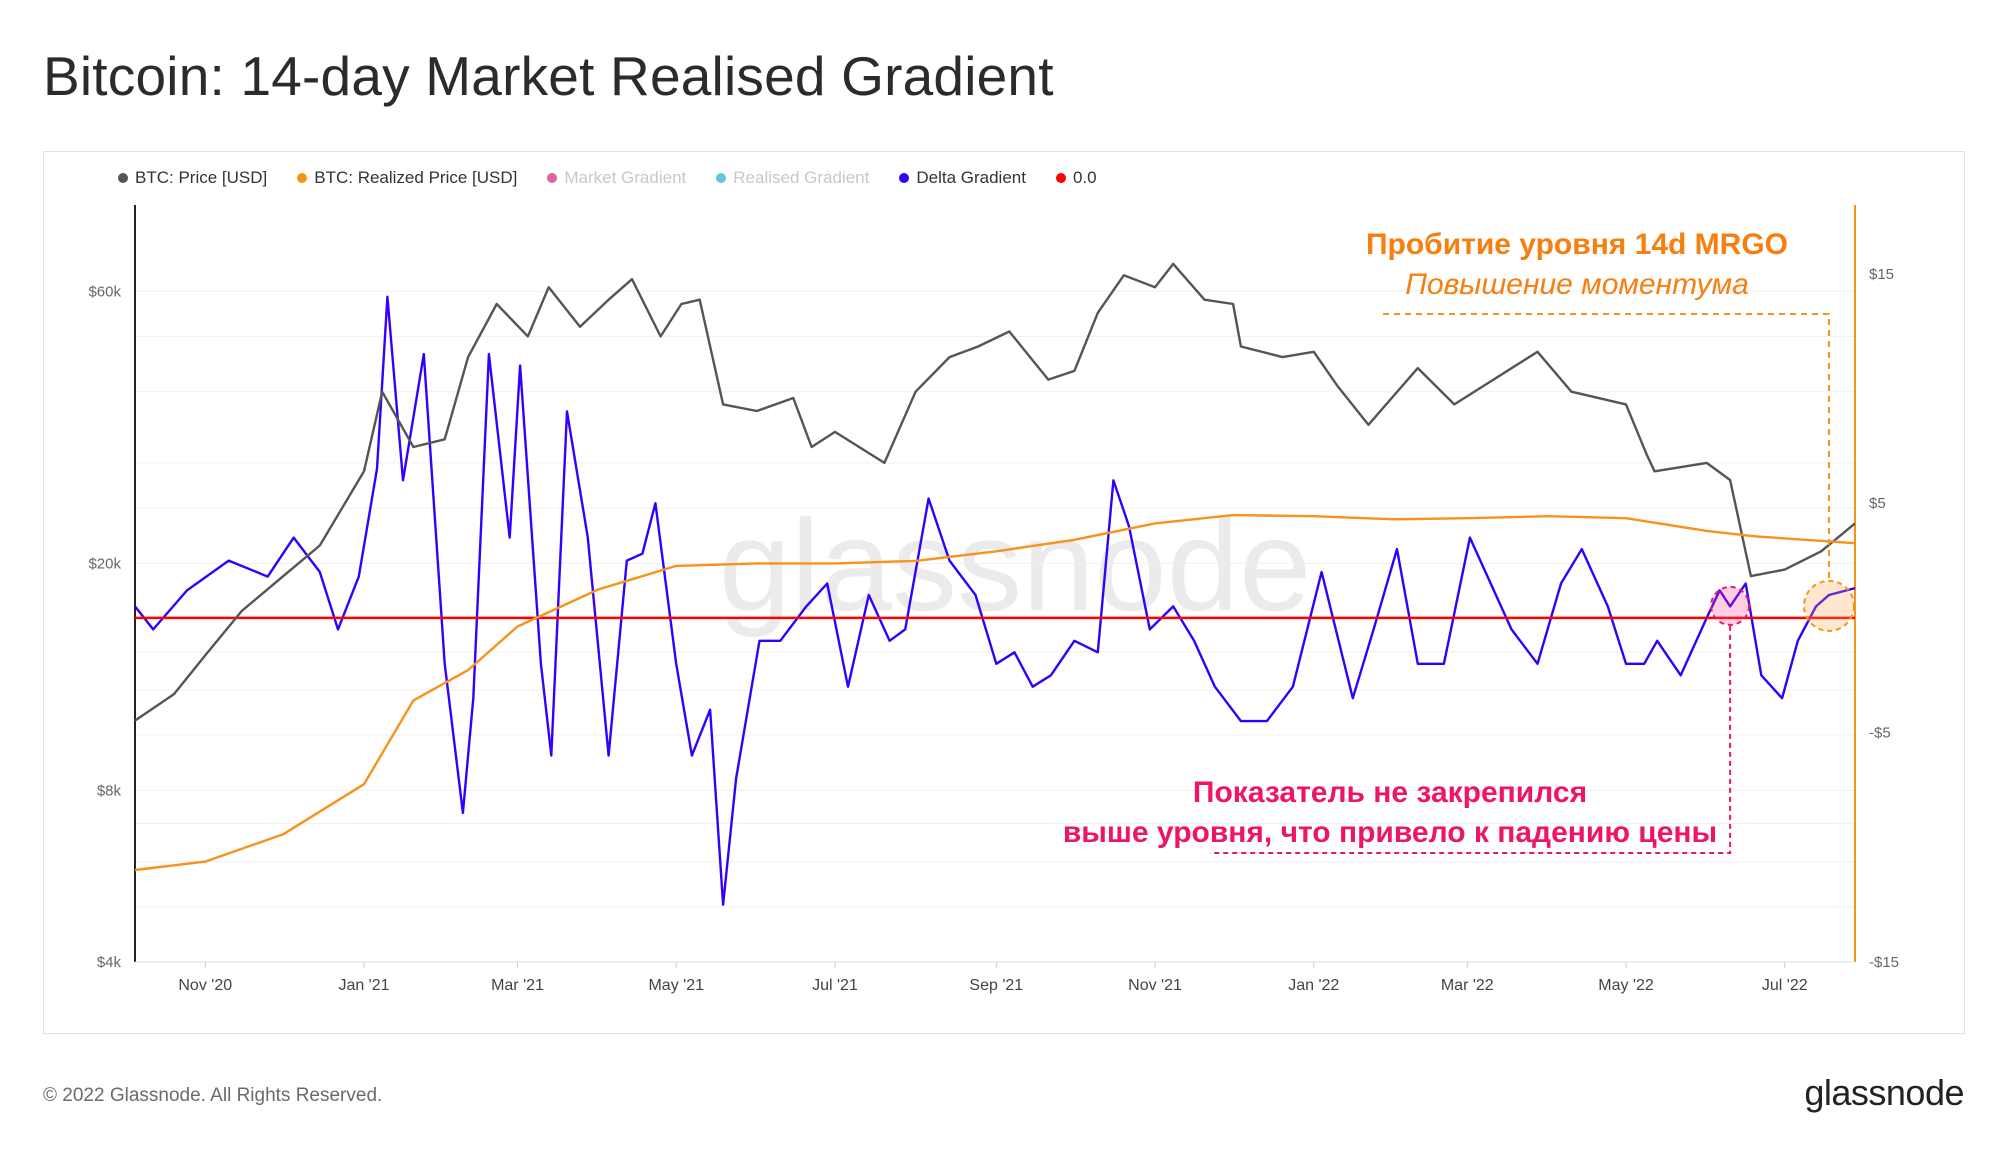 The width and height of the screenshot is (2000, 1152). I want to click on legend-item-zero-line: 0.0, so click(1076, 178).